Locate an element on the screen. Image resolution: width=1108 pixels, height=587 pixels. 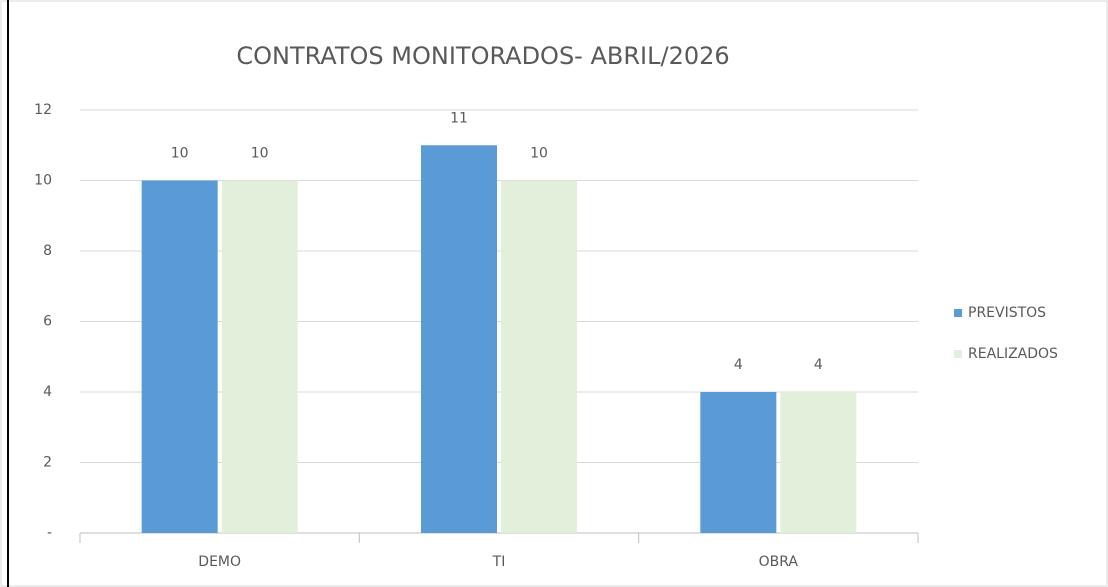
y-tick-label: - is located at coordinates (49, 533).